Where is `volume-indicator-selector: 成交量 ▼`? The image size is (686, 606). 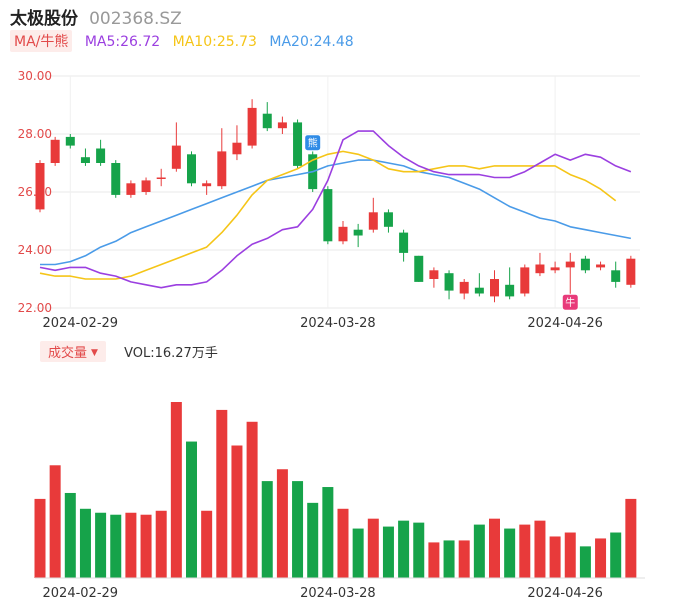 volume-indicator-selector: 成交量 ▼ is located at coordinates (73, 351).